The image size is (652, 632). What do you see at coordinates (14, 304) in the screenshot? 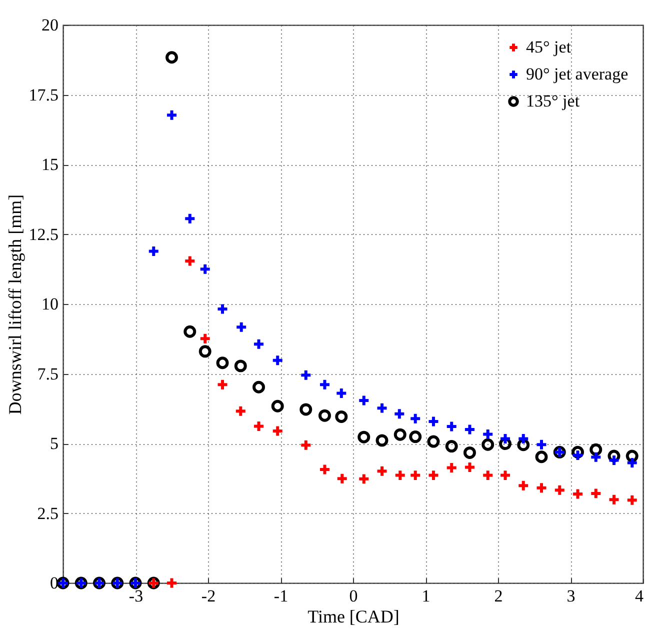
I see `y-axis-title: Downswirl liftoff length [mm]` at bounding box center [14, 304].